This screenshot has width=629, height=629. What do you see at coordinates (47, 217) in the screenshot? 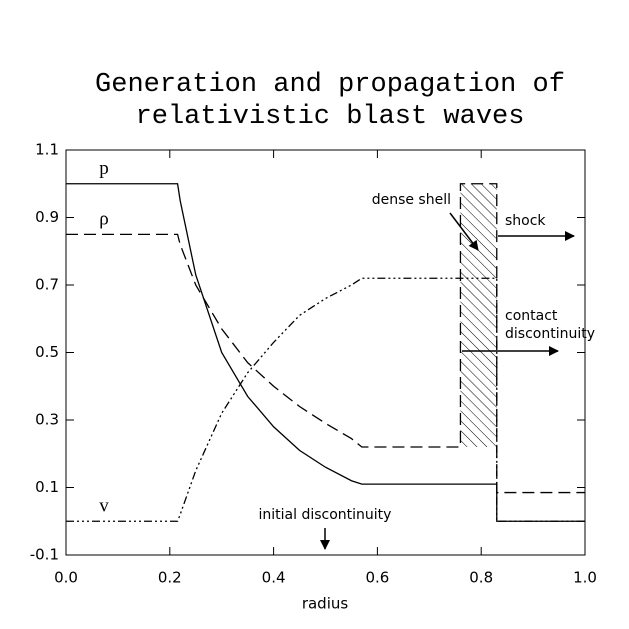
I see `y-tick-label: 0.9` at bounding box center [47, 217].